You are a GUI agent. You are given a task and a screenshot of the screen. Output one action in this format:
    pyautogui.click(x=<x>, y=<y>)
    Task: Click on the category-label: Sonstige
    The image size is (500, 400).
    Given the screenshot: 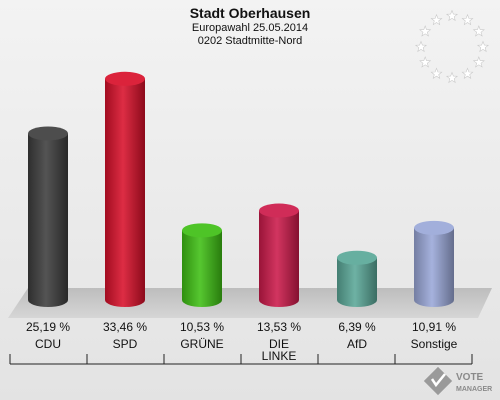 What is the action you would take?
    pyautogui.click(x=434, y=344)
    